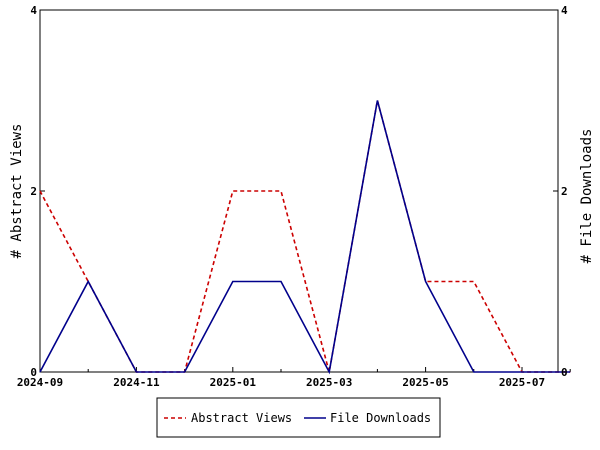 The height and width of the screenshot is (450, 600). Describe the element at coordinates (136, 382) in the screenshot. I see `x-tick-label: 2024-11` at that location.